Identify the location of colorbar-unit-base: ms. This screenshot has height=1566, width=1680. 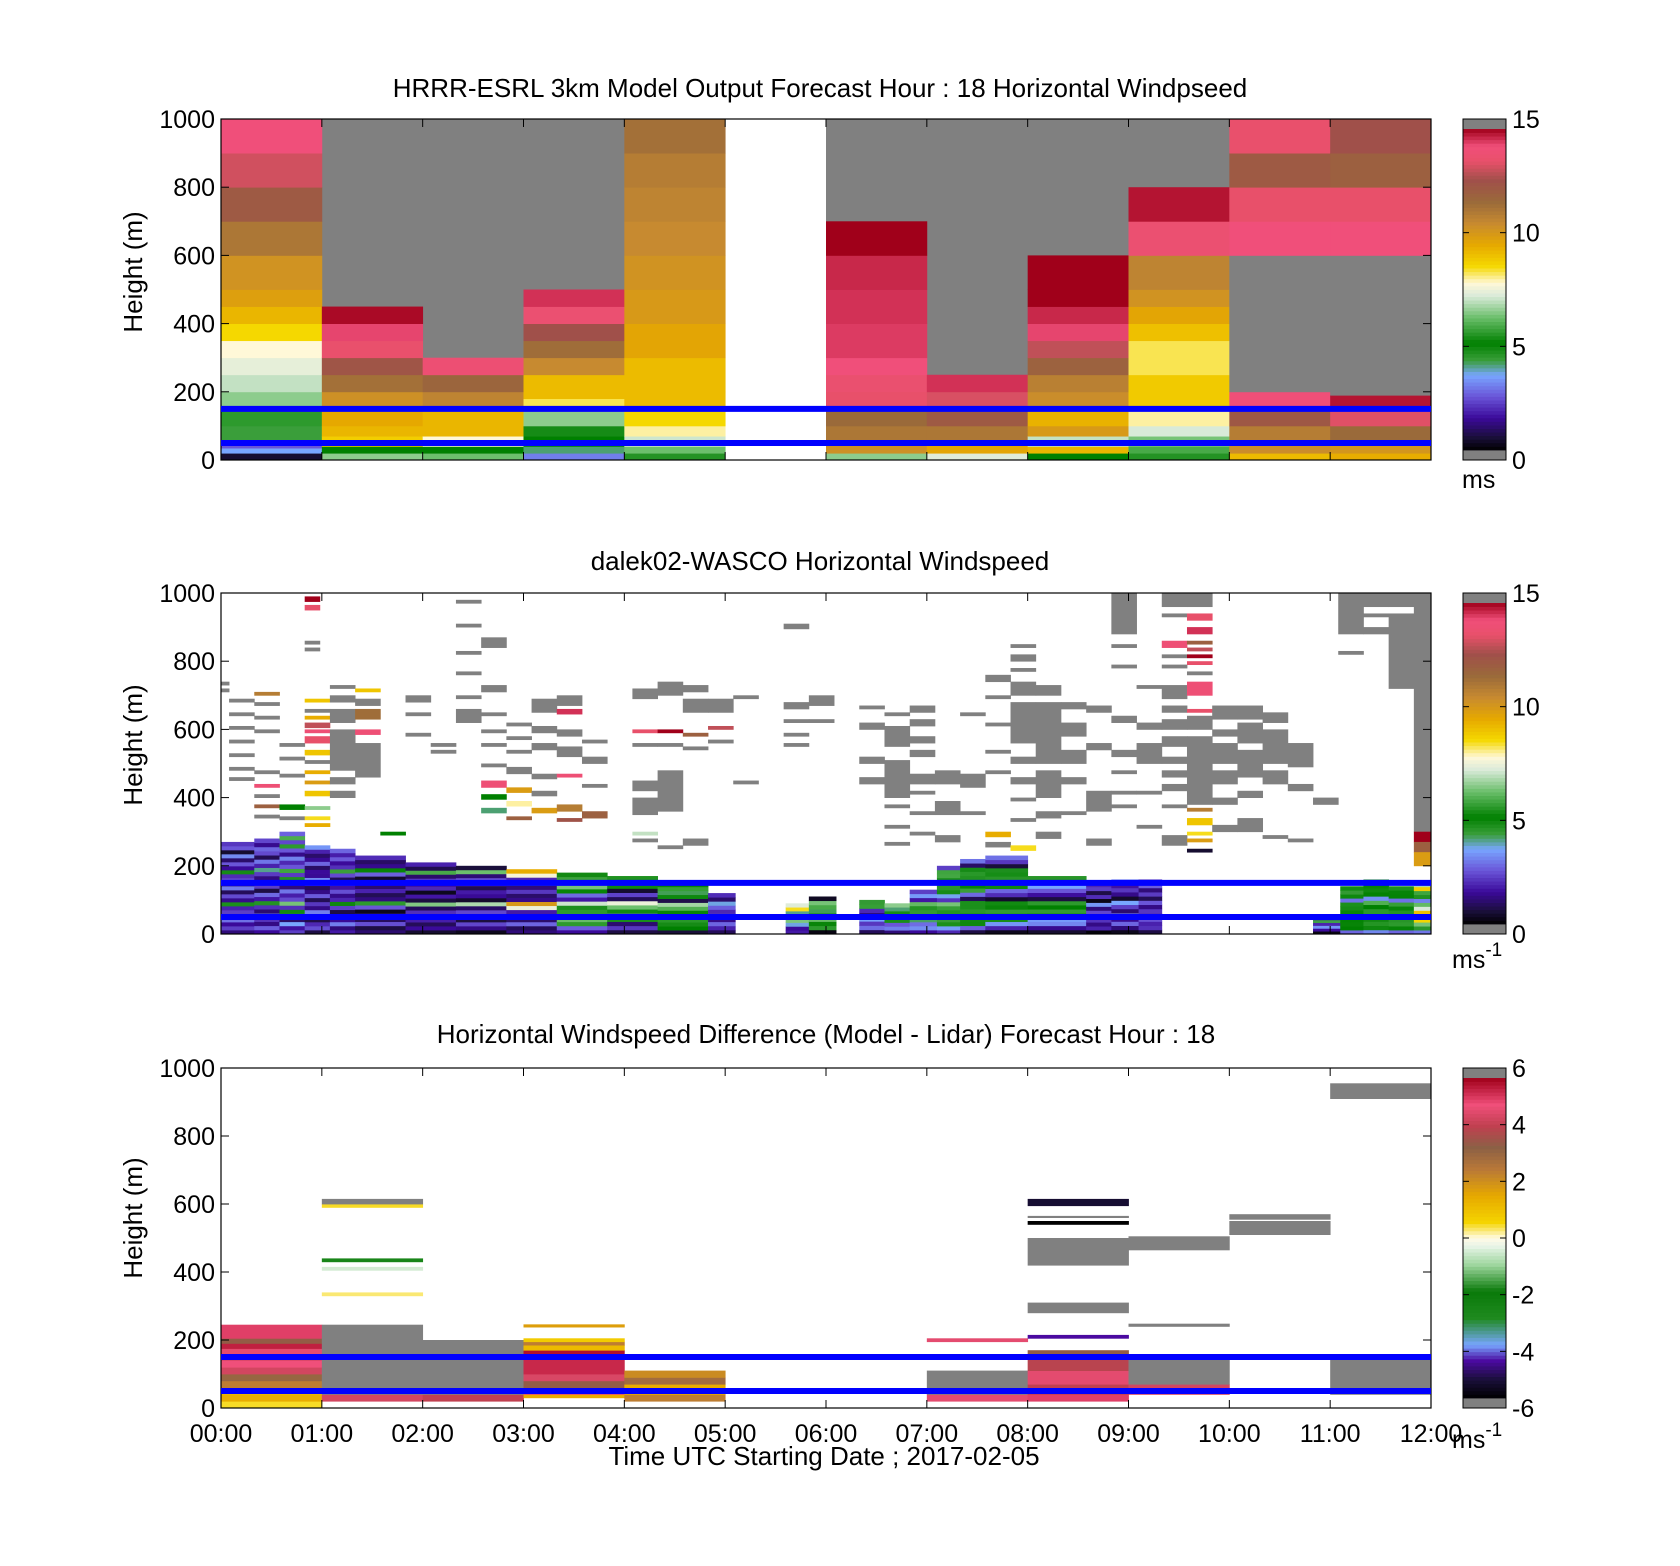
(1468, 1440).